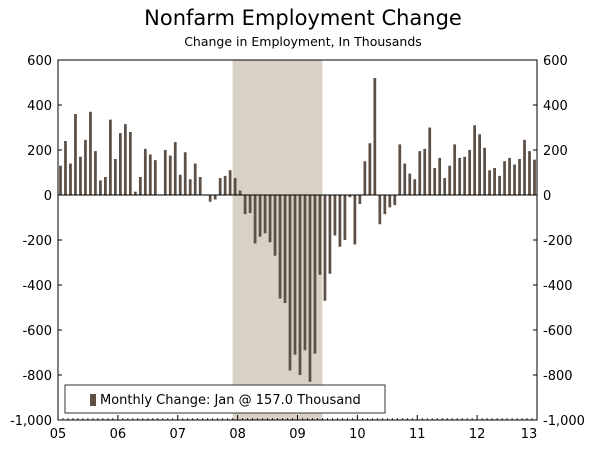 The height and width of the screenshot is (461, 606). Describe the element at coordinates (37, 286) in the screenshot. I see `y-tick-label-left: -400` at that location.